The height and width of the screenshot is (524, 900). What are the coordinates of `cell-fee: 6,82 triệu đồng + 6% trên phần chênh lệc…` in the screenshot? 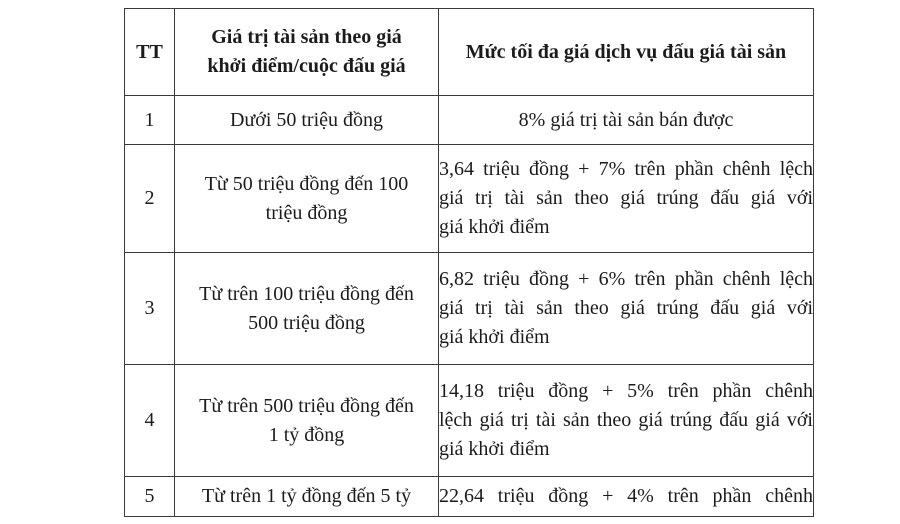 It's located at (626, 308).